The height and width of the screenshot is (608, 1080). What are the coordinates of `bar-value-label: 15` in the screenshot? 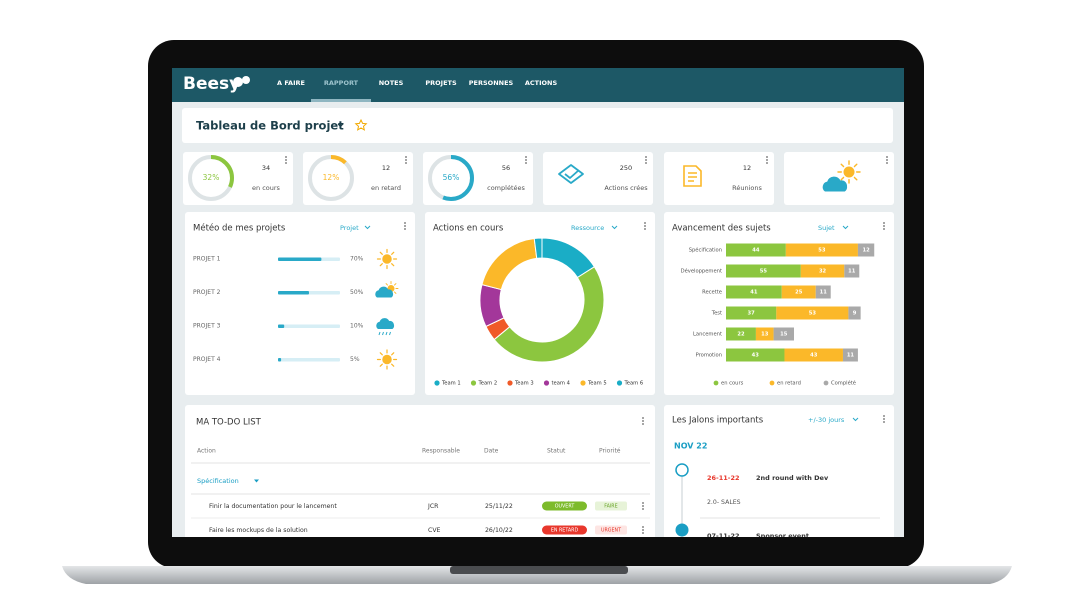 It's located at (784, 335).